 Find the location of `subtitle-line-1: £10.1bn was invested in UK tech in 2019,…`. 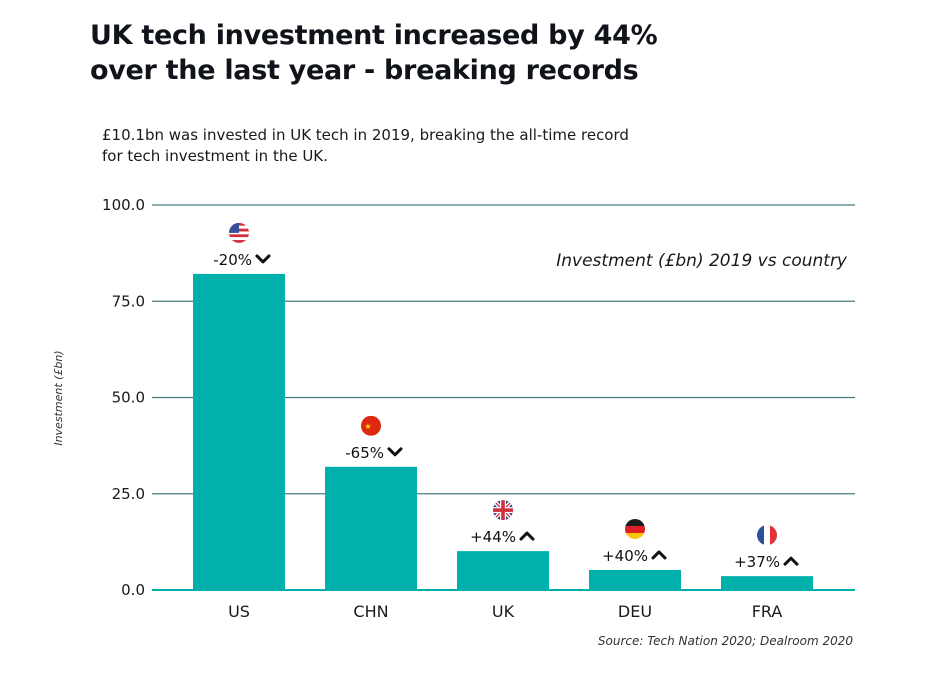

subtitle-line-1: £10.1bn was invested in UK tech in 2019,… is located at coordinates (365, 135).